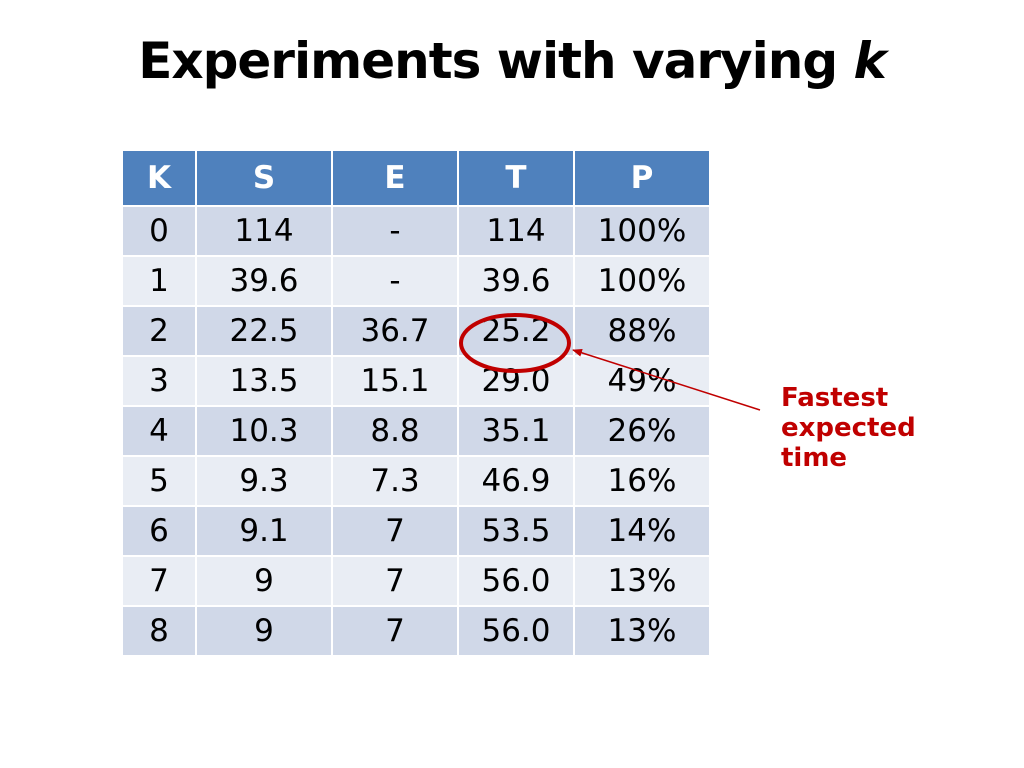  I want to click on table-cell: 7.3, so click(395, 481).